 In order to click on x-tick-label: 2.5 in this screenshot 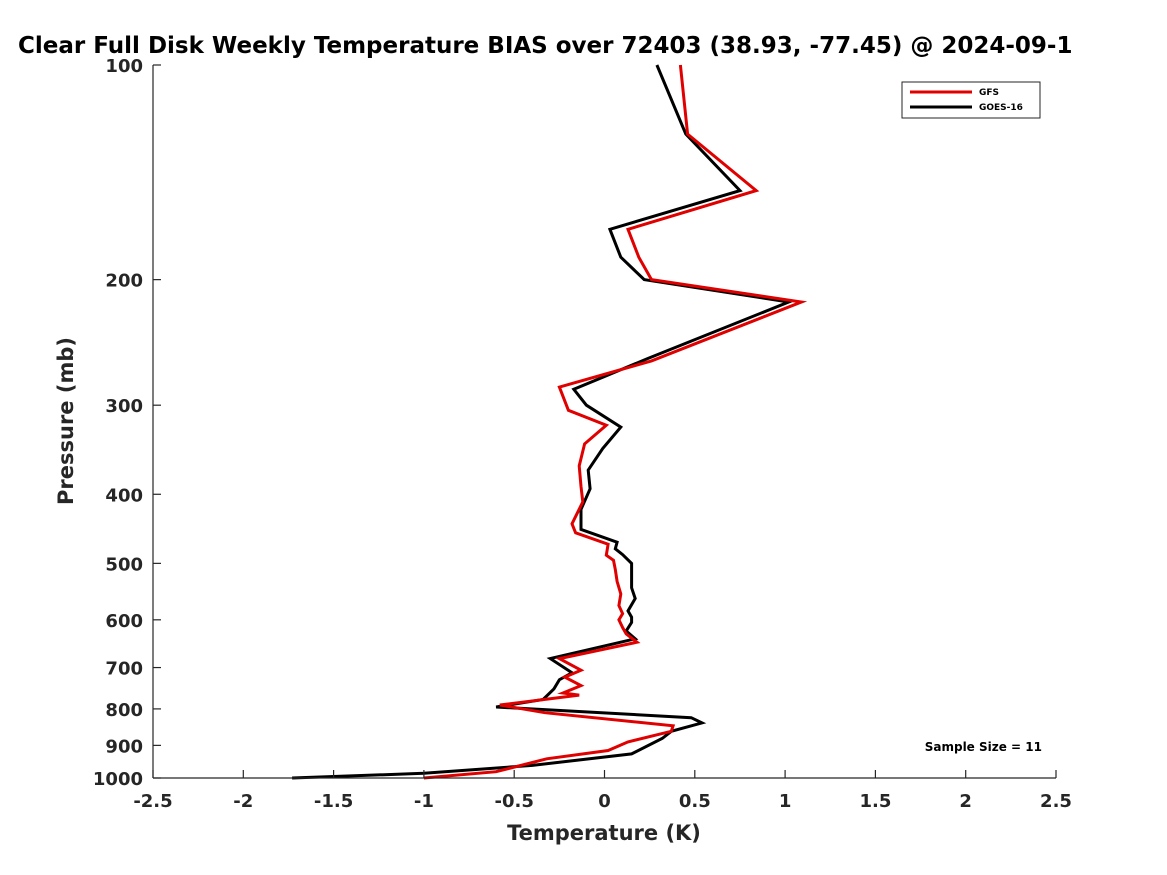, I will do `click(1056, 801)`.